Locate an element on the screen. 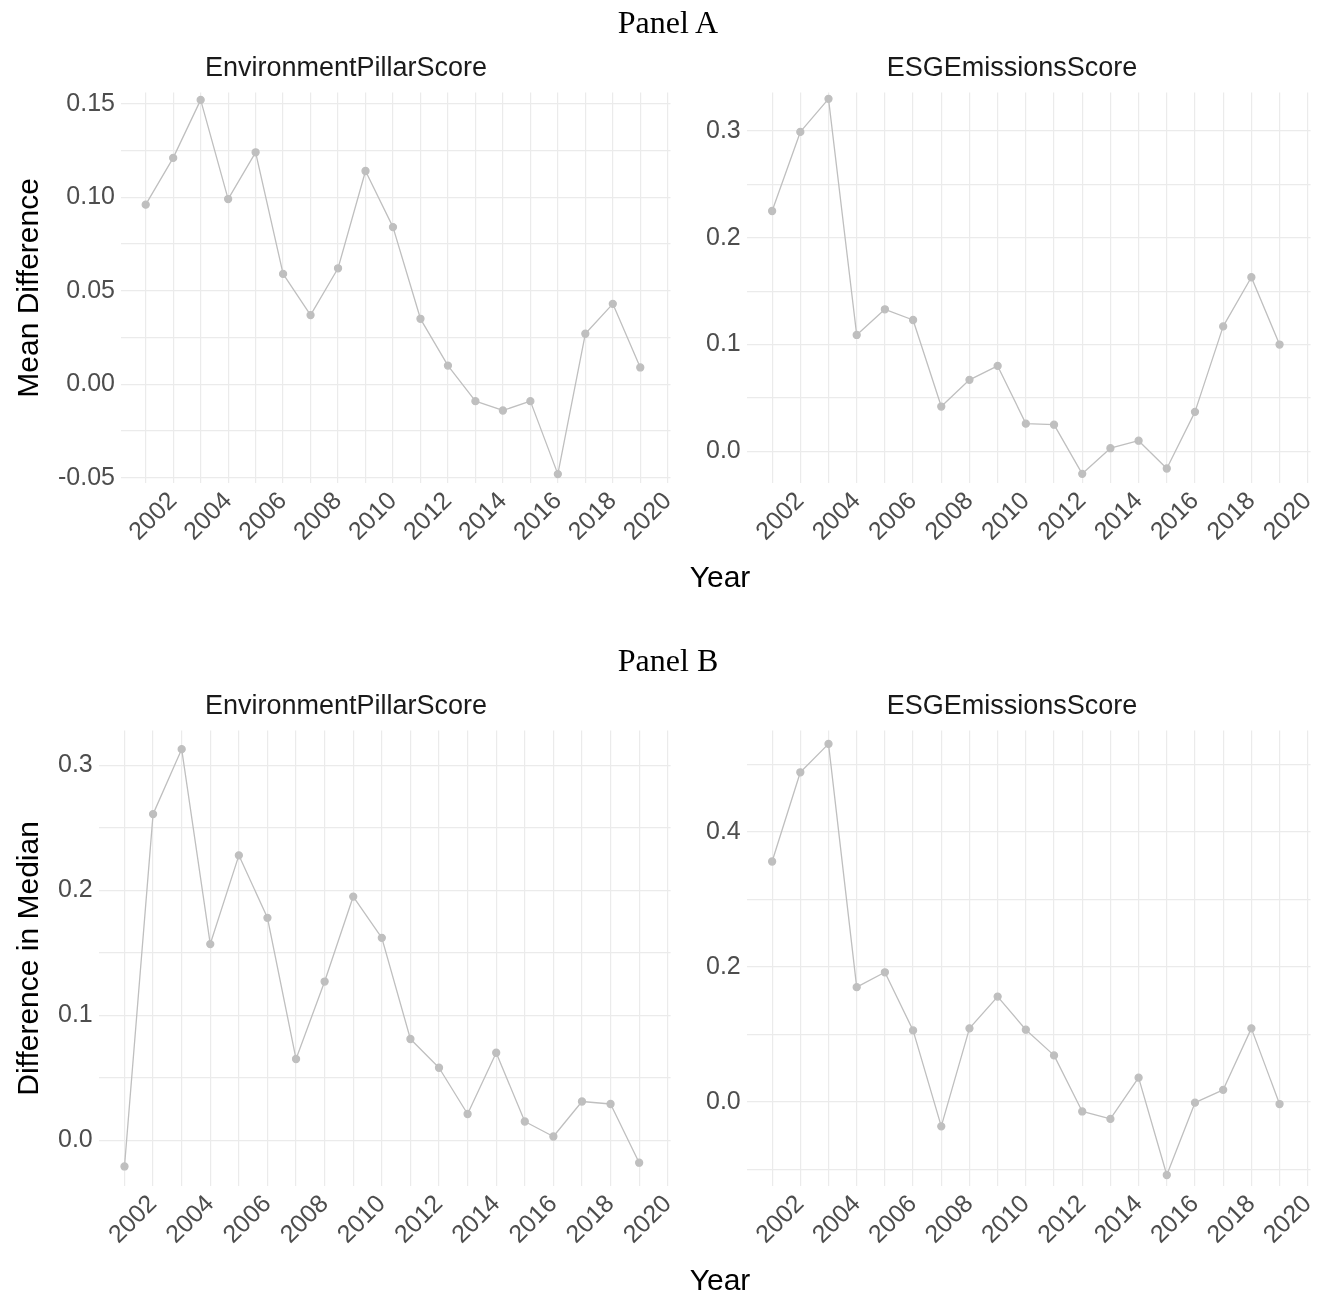 The image size is (1336, 1308). y-axis-title: Mean Difference is located at coordinates (28, 288).